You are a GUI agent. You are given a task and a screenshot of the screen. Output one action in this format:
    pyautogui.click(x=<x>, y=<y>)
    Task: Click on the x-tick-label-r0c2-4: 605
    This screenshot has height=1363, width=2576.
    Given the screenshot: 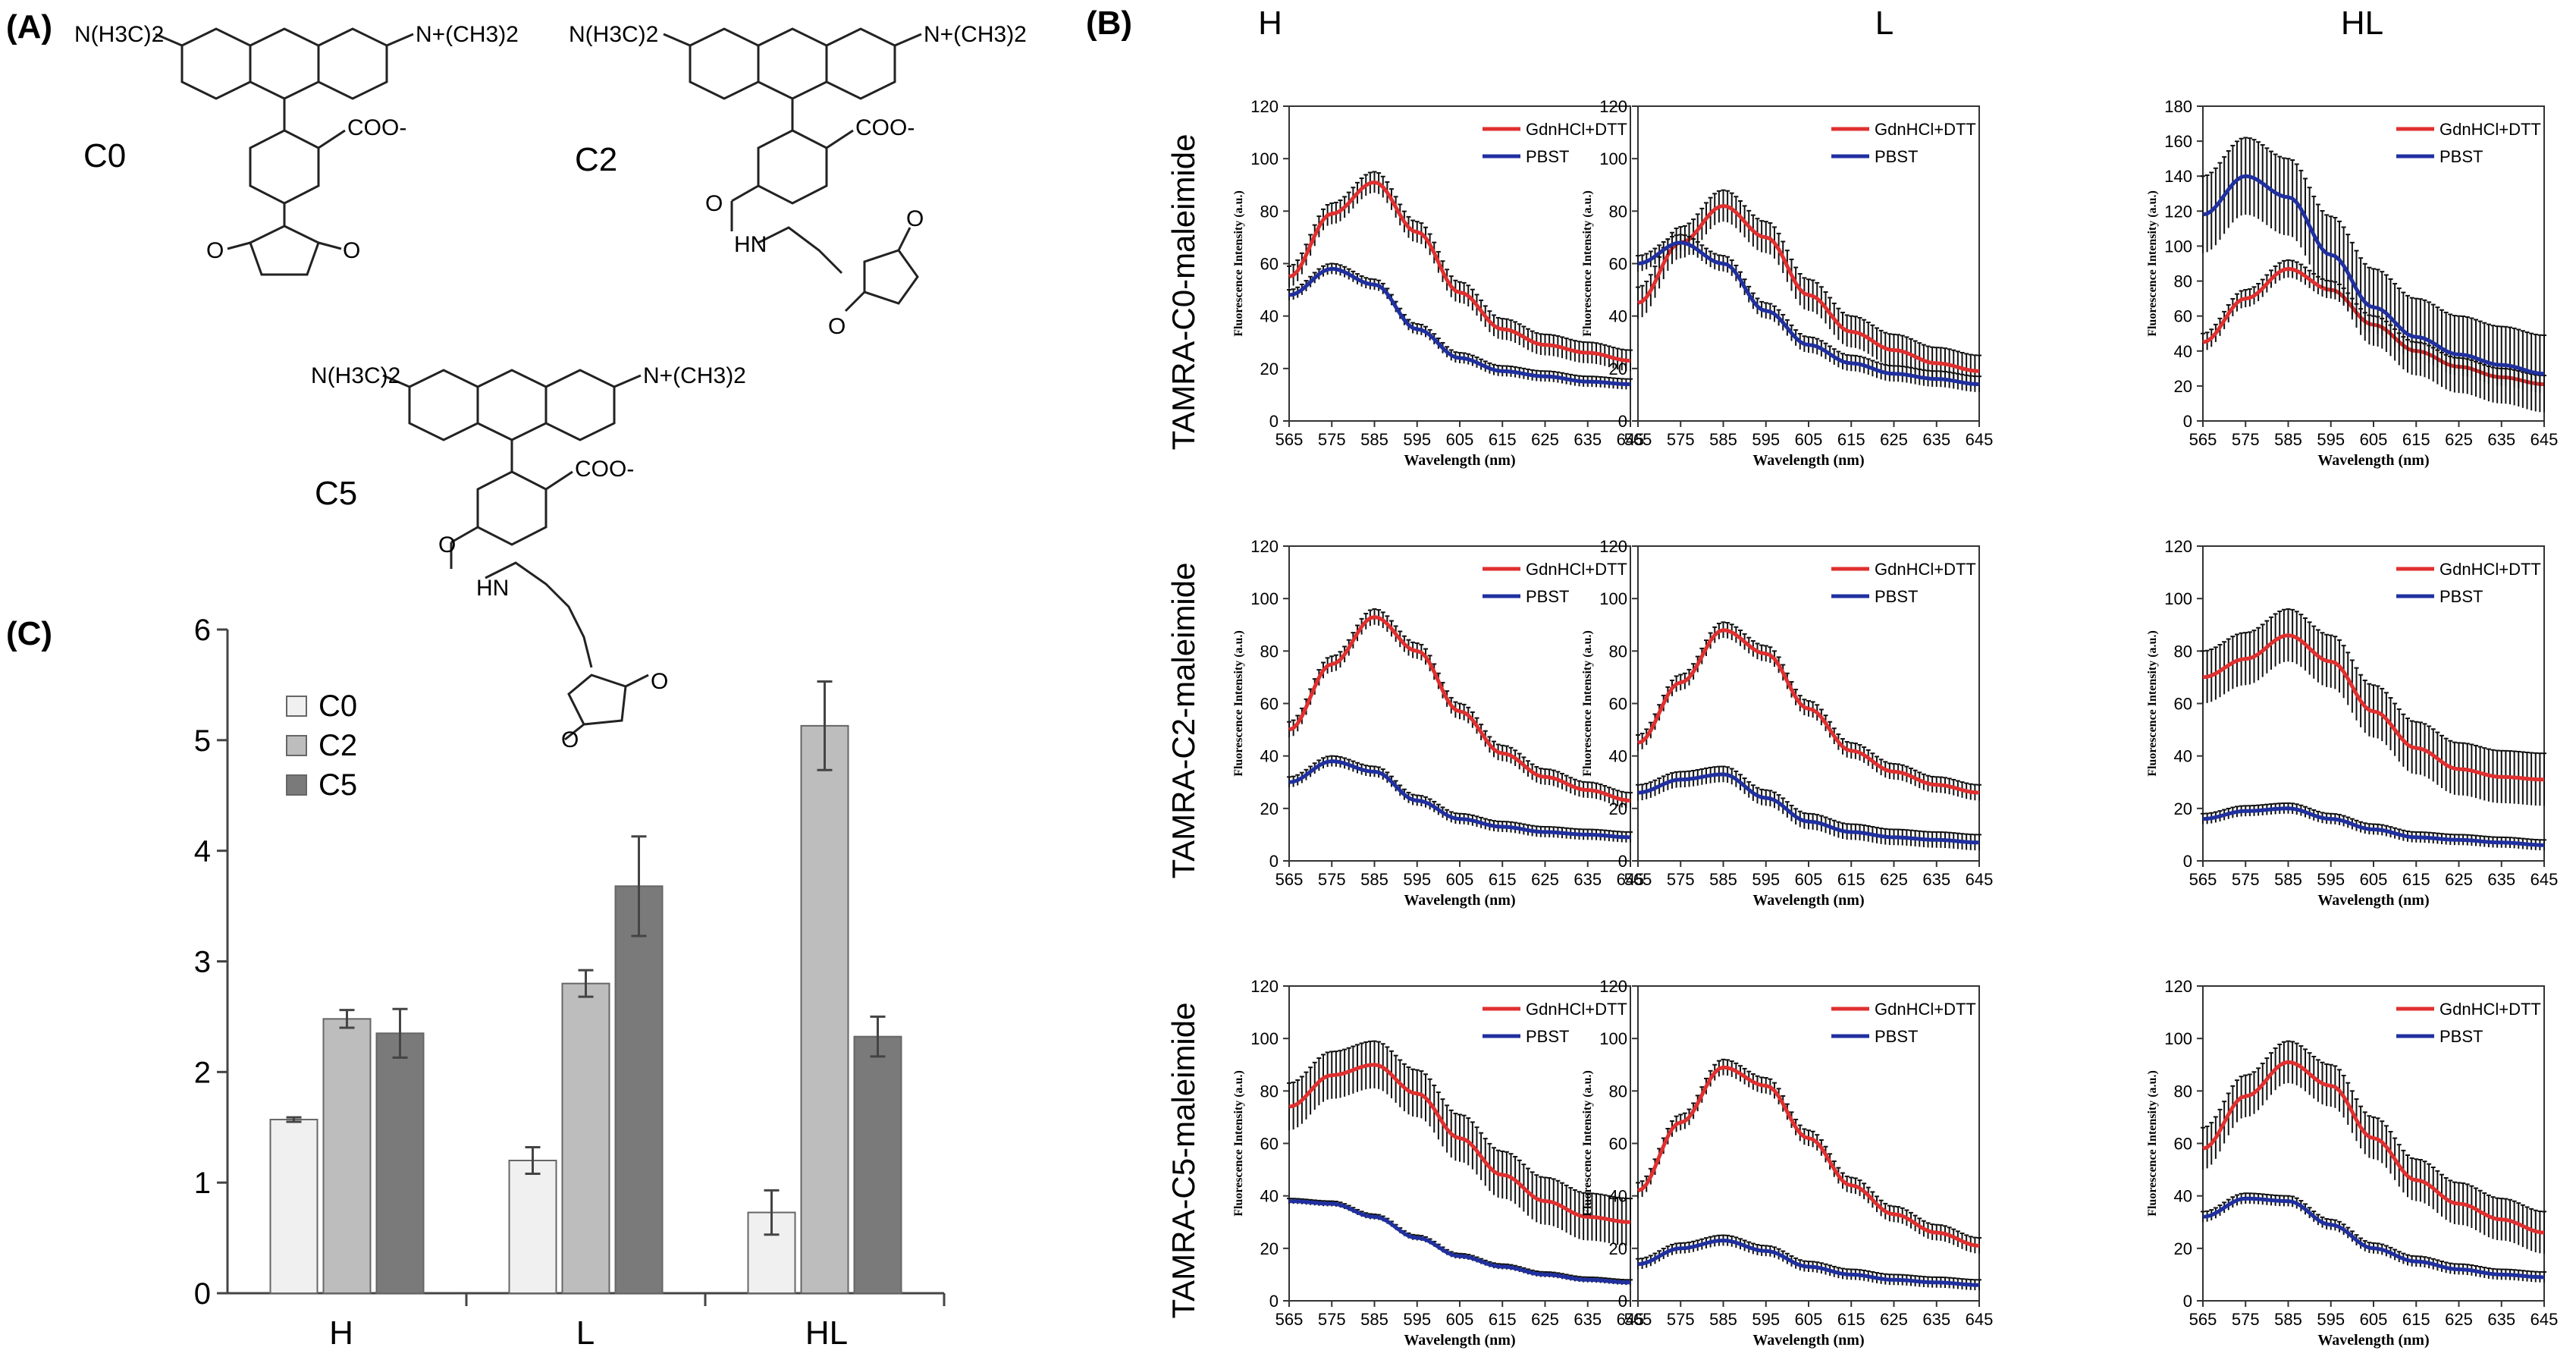 What is the action you would take?
    pyautogui.click(x=2374, y=440)
    